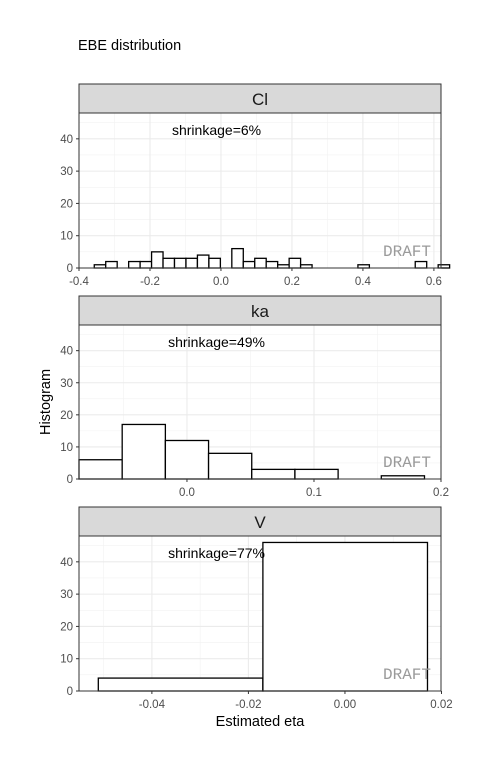  Describe the element at coordinates (261, 722) in the screenshot. I see `x-axis-title: Estimated eta` at that location.